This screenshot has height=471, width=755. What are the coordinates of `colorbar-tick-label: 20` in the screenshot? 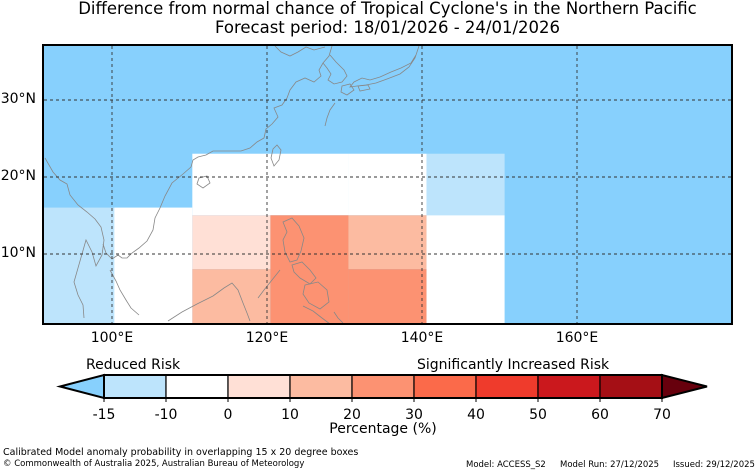 It's located at (352, 415).